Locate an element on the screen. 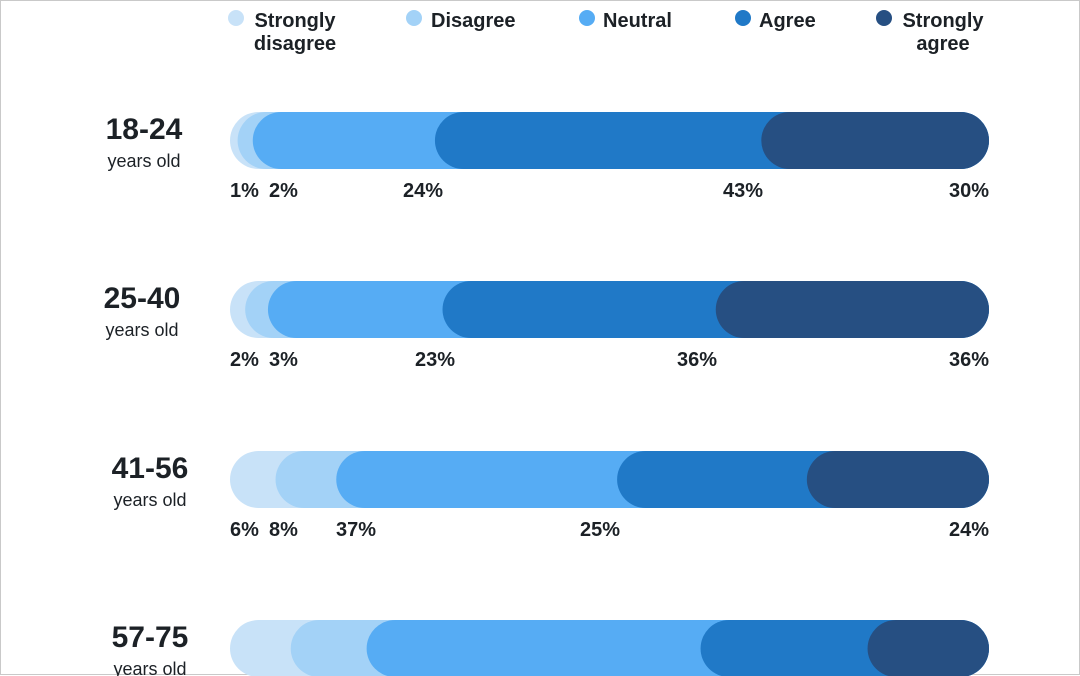 Image resolution: width=1080 pixels, height=676 pixels. bar-row-41-56: 41-56 years old 6% 8% 37% 25% 24% is located at coordinates (550, 496).